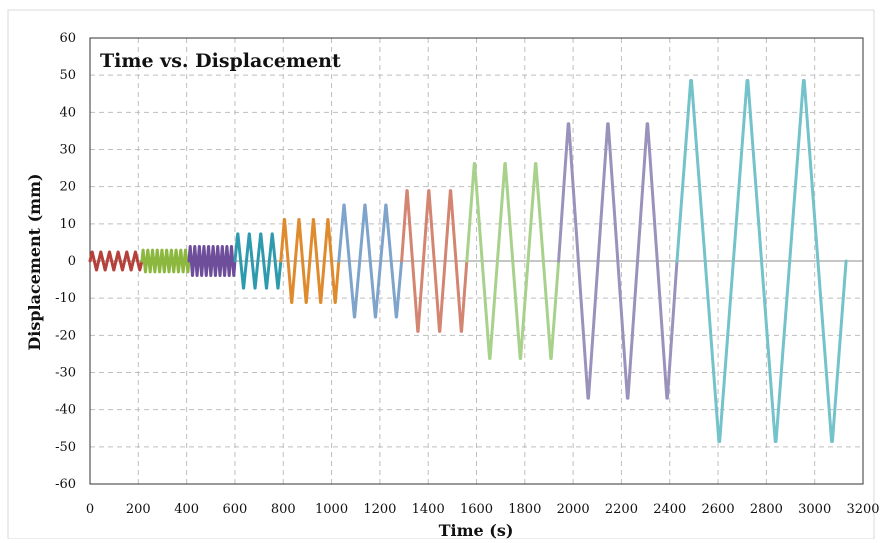 The width and height of the screenshot is (881, 543). Describe the element at coordinates (379, 509) in the screenshot. I see `x-tick-label: 1200` at that location.